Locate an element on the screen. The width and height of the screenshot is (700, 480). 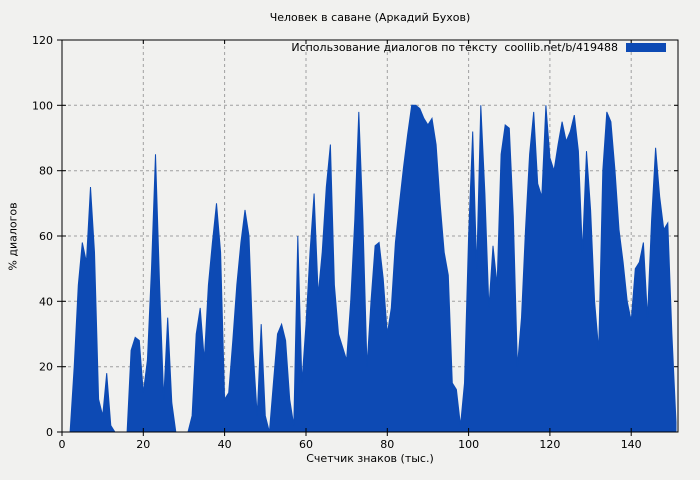
x-axis-label: Счетчик знаков (тыс.) is located at coordinates (370, 458).